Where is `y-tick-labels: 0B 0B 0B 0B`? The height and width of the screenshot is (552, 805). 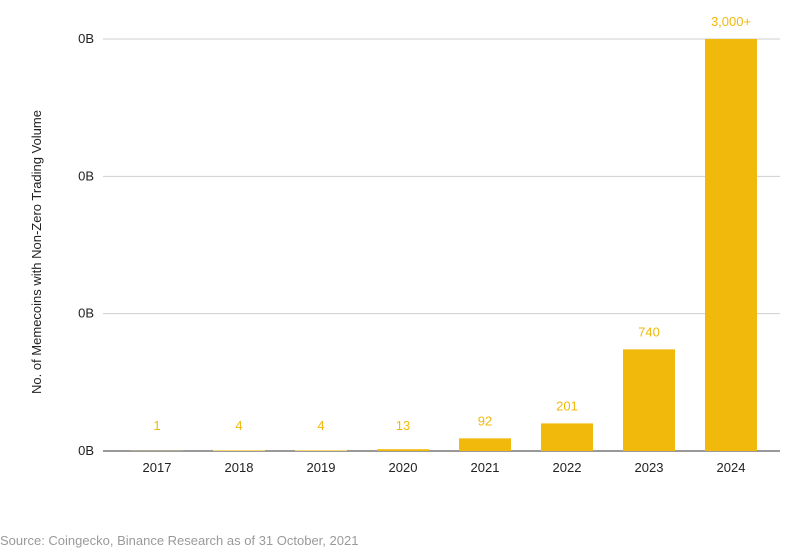
y-tick-labels: 0B 0B 0B 0B is located at coordinates (86, 244).